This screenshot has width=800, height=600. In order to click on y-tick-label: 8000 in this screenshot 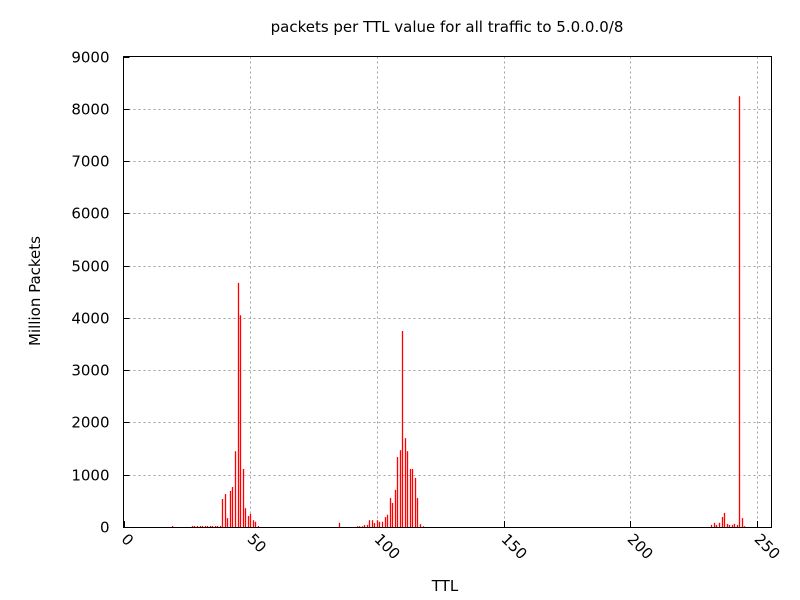, I will do `click(90, 110)`.